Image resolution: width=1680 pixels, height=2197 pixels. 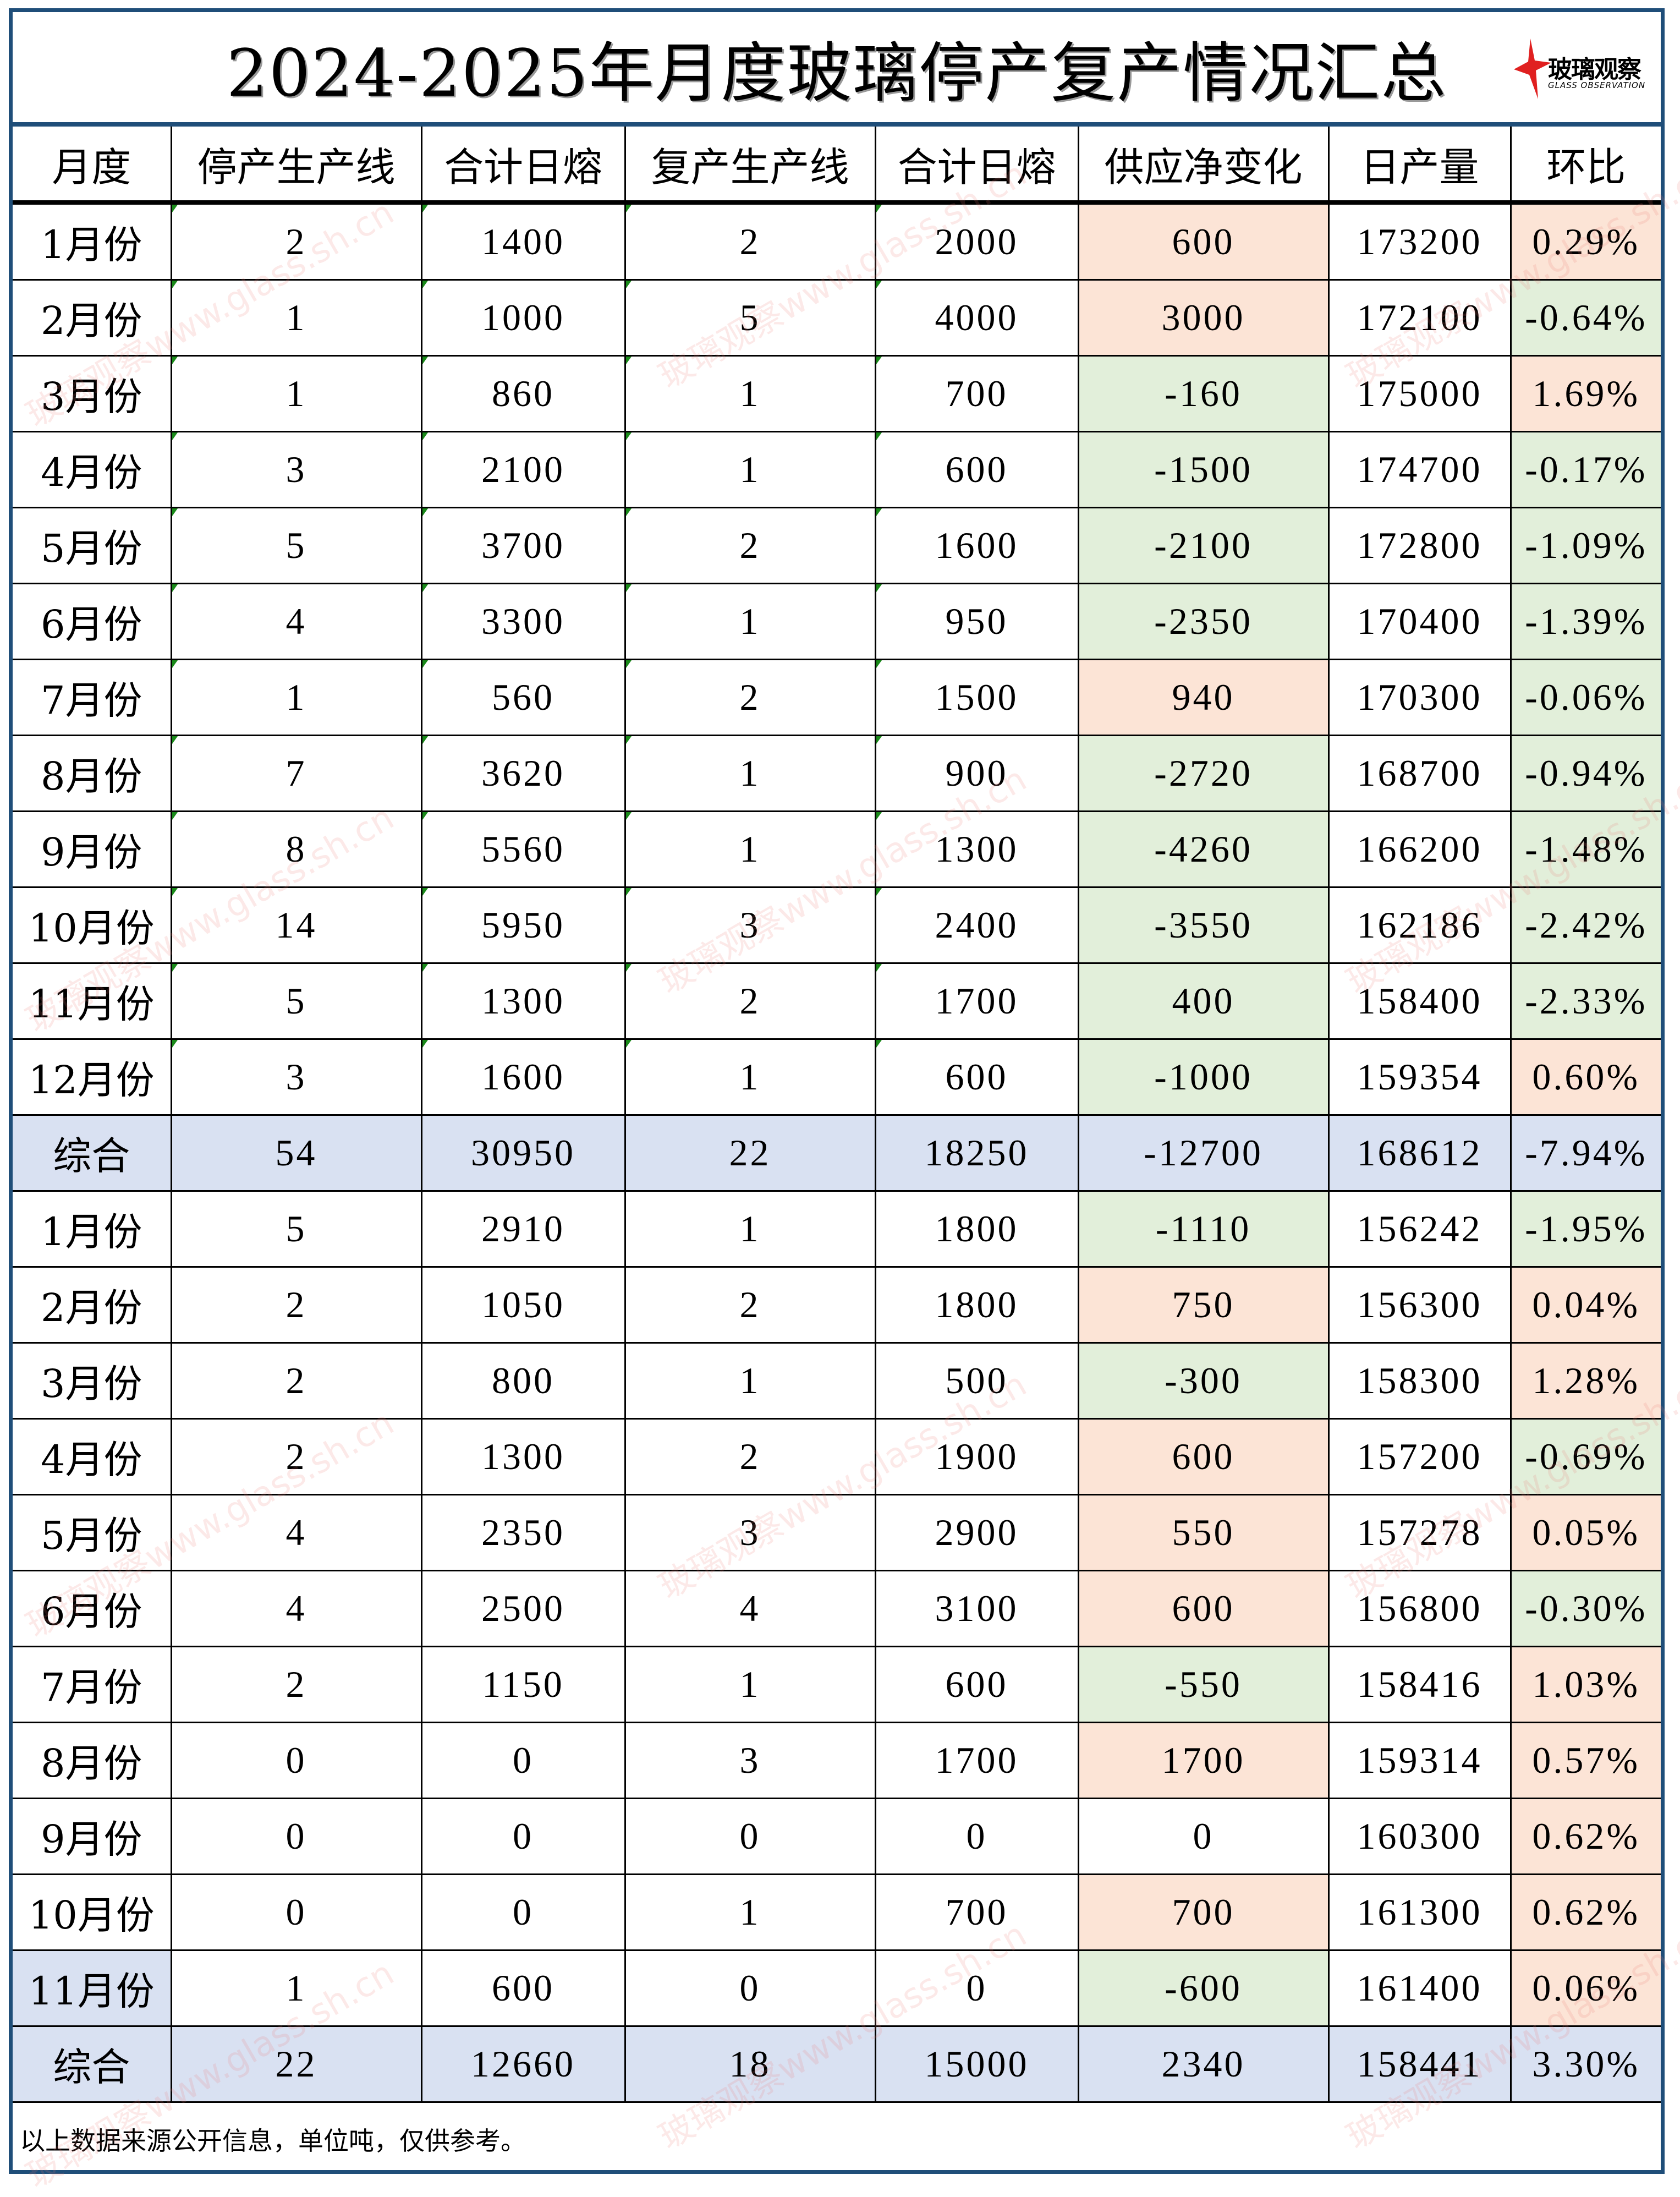 I want to click on resume-lines-cell: 18, so click(x=750, y=2064).